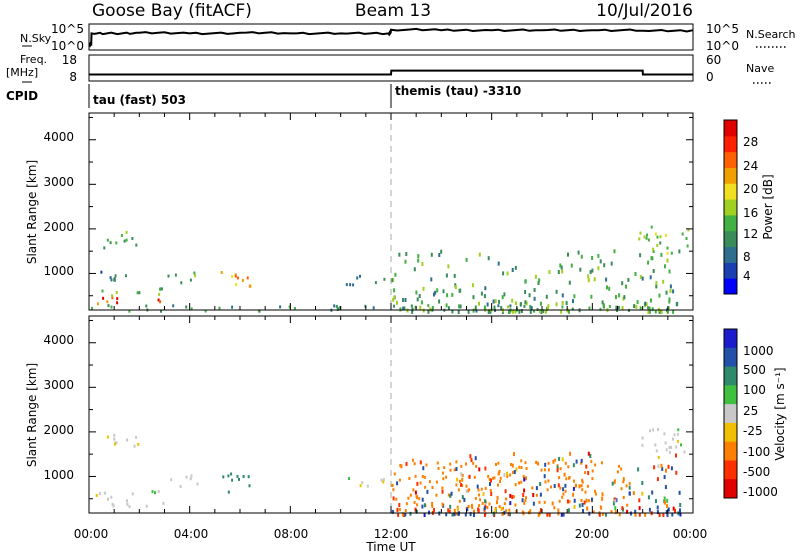 The width and height of the screenshot is (800, 554). Describe the element at coordinates (730, 376) in the screenshot. I see `velocity-colorbar-swatch` at that location.